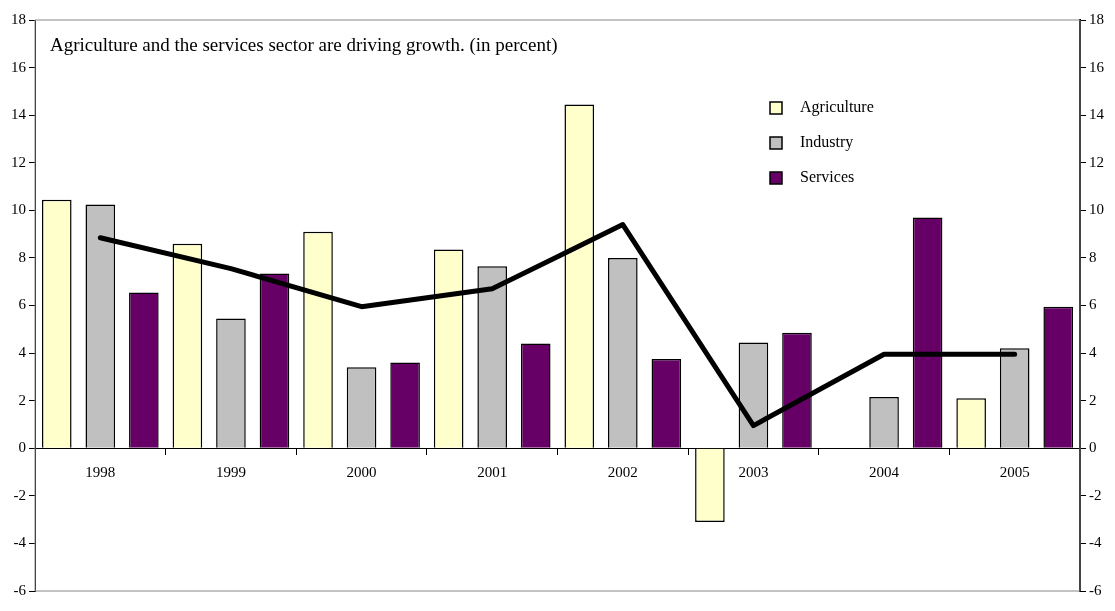 The width and height of the screenshot is (1115, 611). I want to click on y-tick-label: -2, so click(19, 494).